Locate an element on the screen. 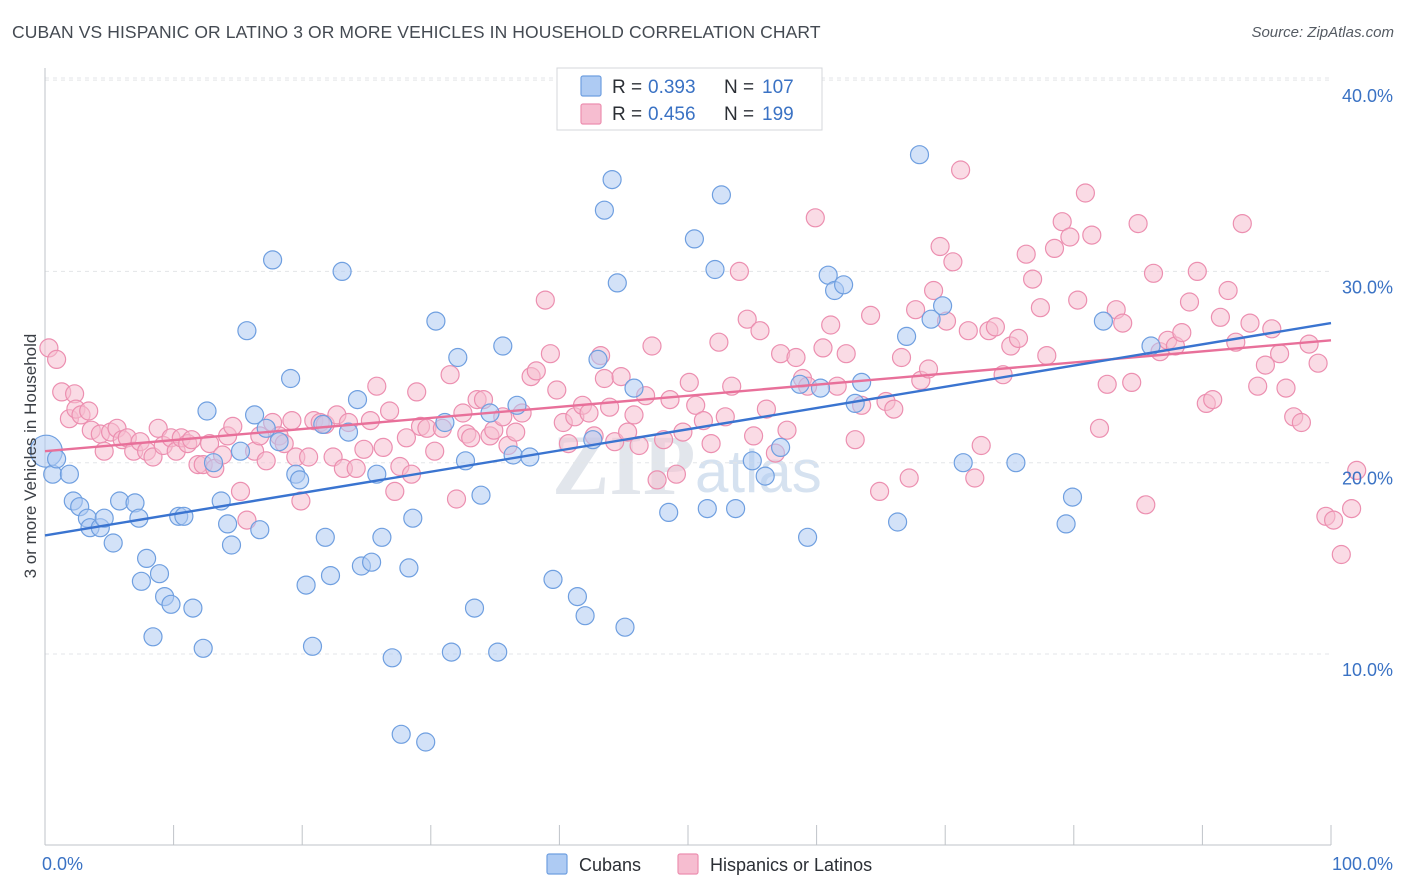 The image size is (1406, 892). bottom-legend-swatch-cubans is located at coordinates (557, 864).